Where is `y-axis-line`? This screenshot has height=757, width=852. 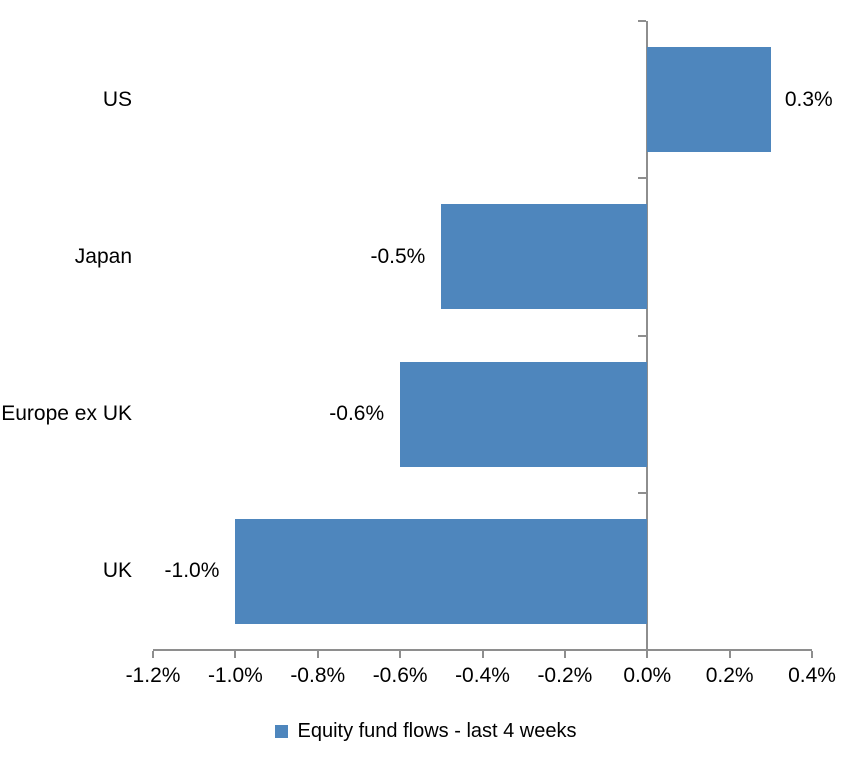
y-axis-line is located at coordinates (647, 335).